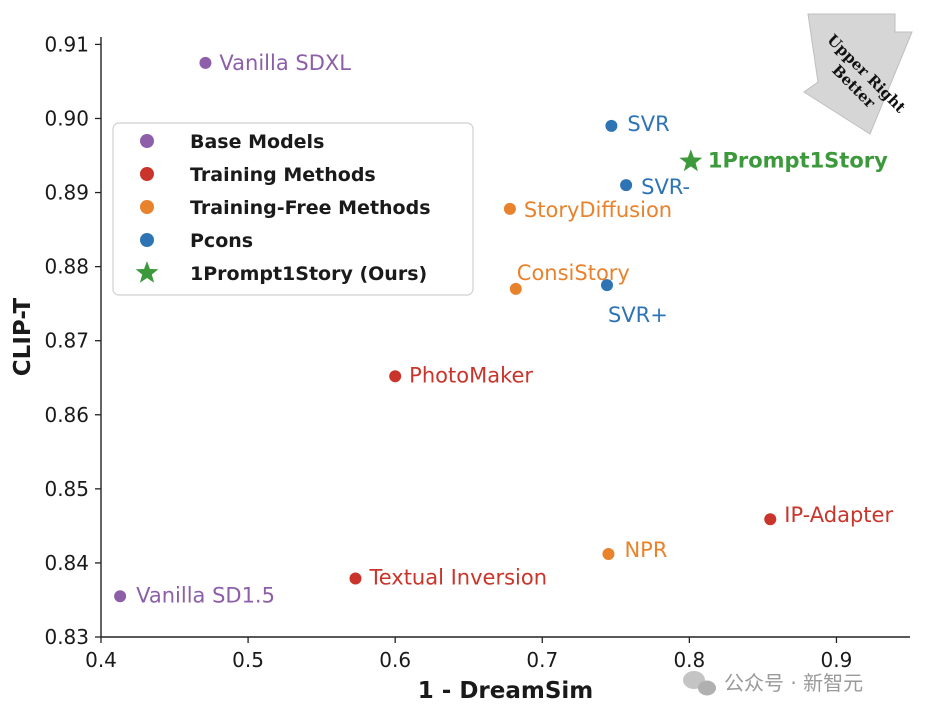  What do you see at coordinates (66, 267) in the screenshot?
I see `y-tick-label: 0.88` at bounding box center [66, 267].